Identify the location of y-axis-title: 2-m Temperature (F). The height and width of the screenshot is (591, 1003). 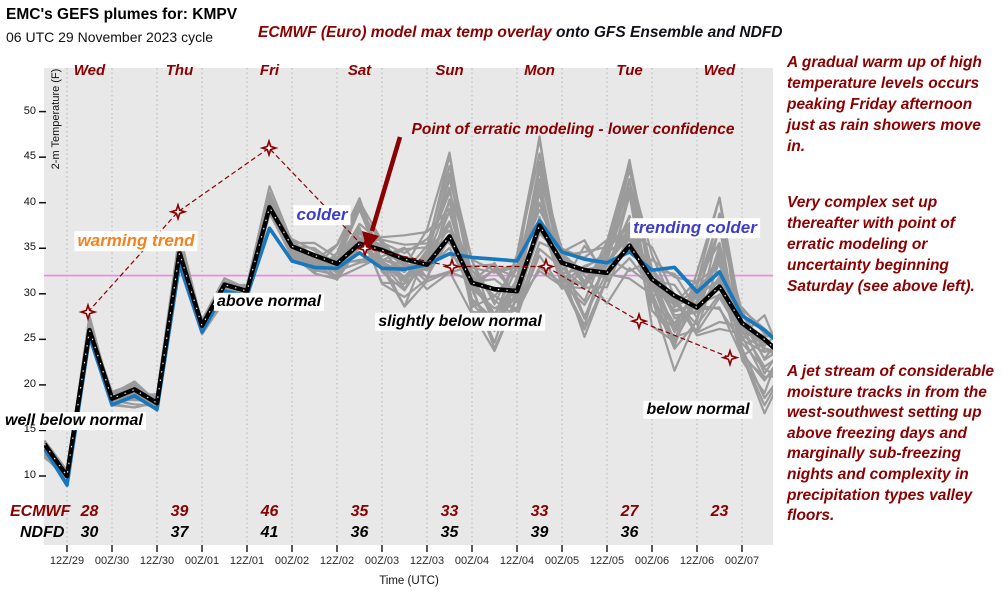
(56, 119).